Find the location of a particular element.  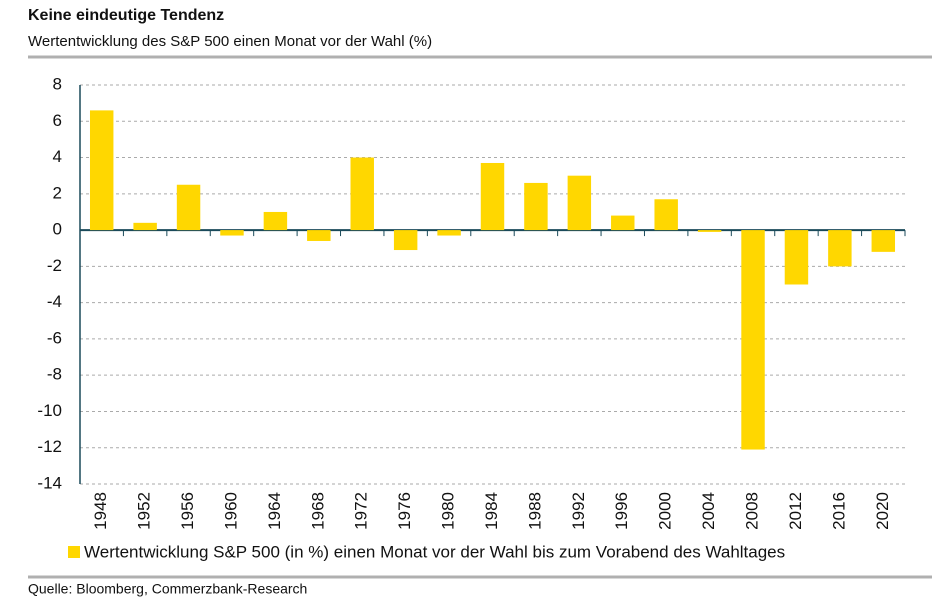

x-tick-label: 2016 is located at coordinates (838, 511).